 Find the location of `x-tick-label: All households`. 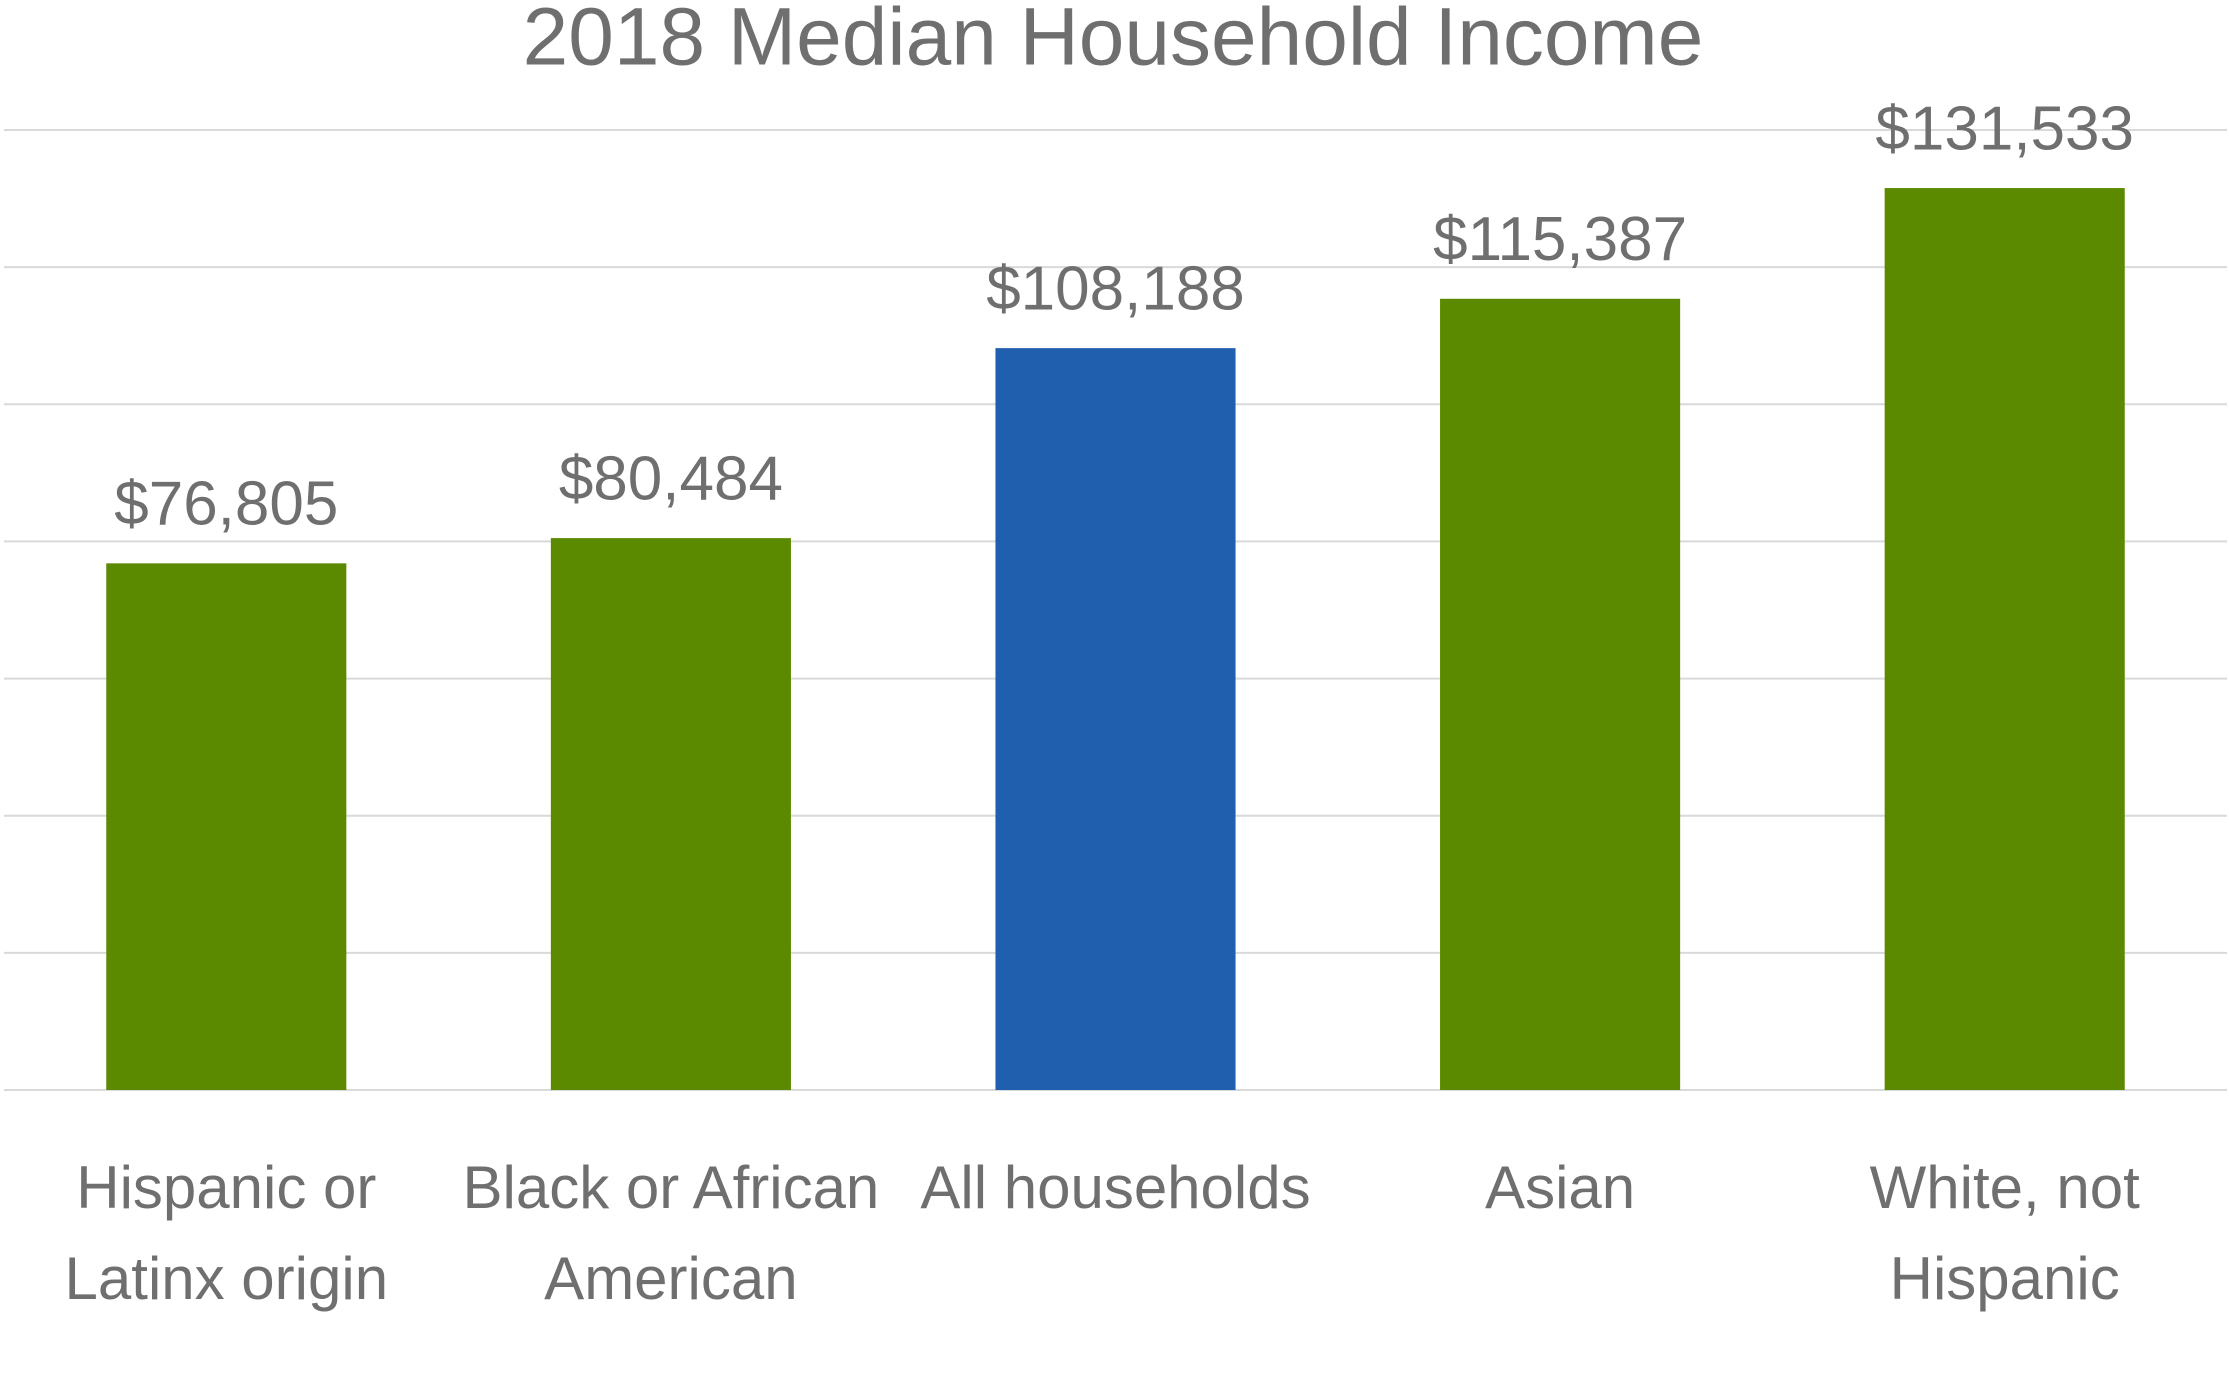

x-tick-label: All households is located at coordinates (1115, 1187).